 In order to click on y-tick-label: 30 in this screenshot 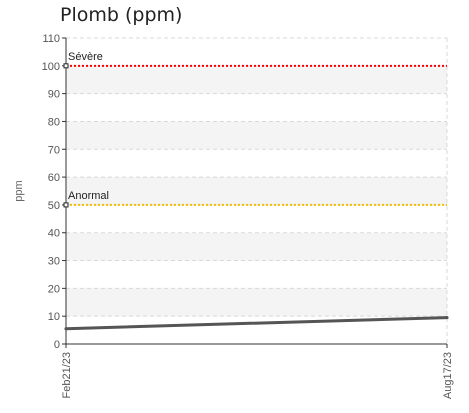, I will do `click(54, 262)`.